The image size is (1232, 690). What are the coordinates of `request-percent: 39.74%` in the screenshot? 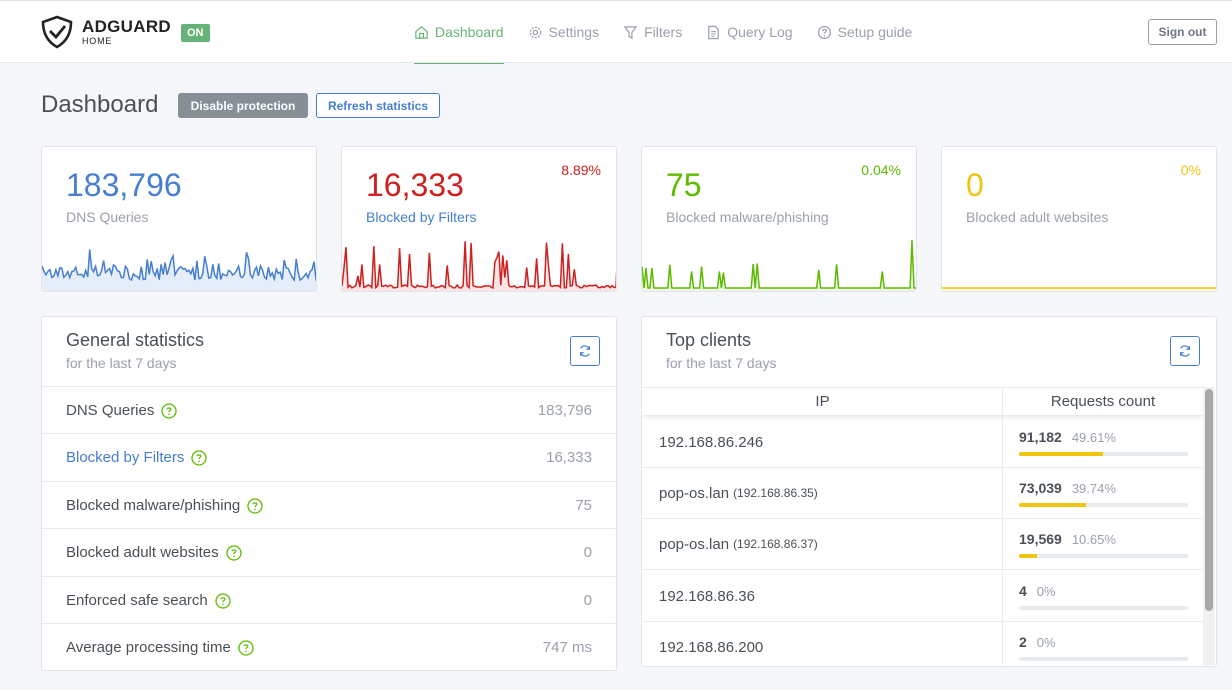 It's located at (1093, 488).